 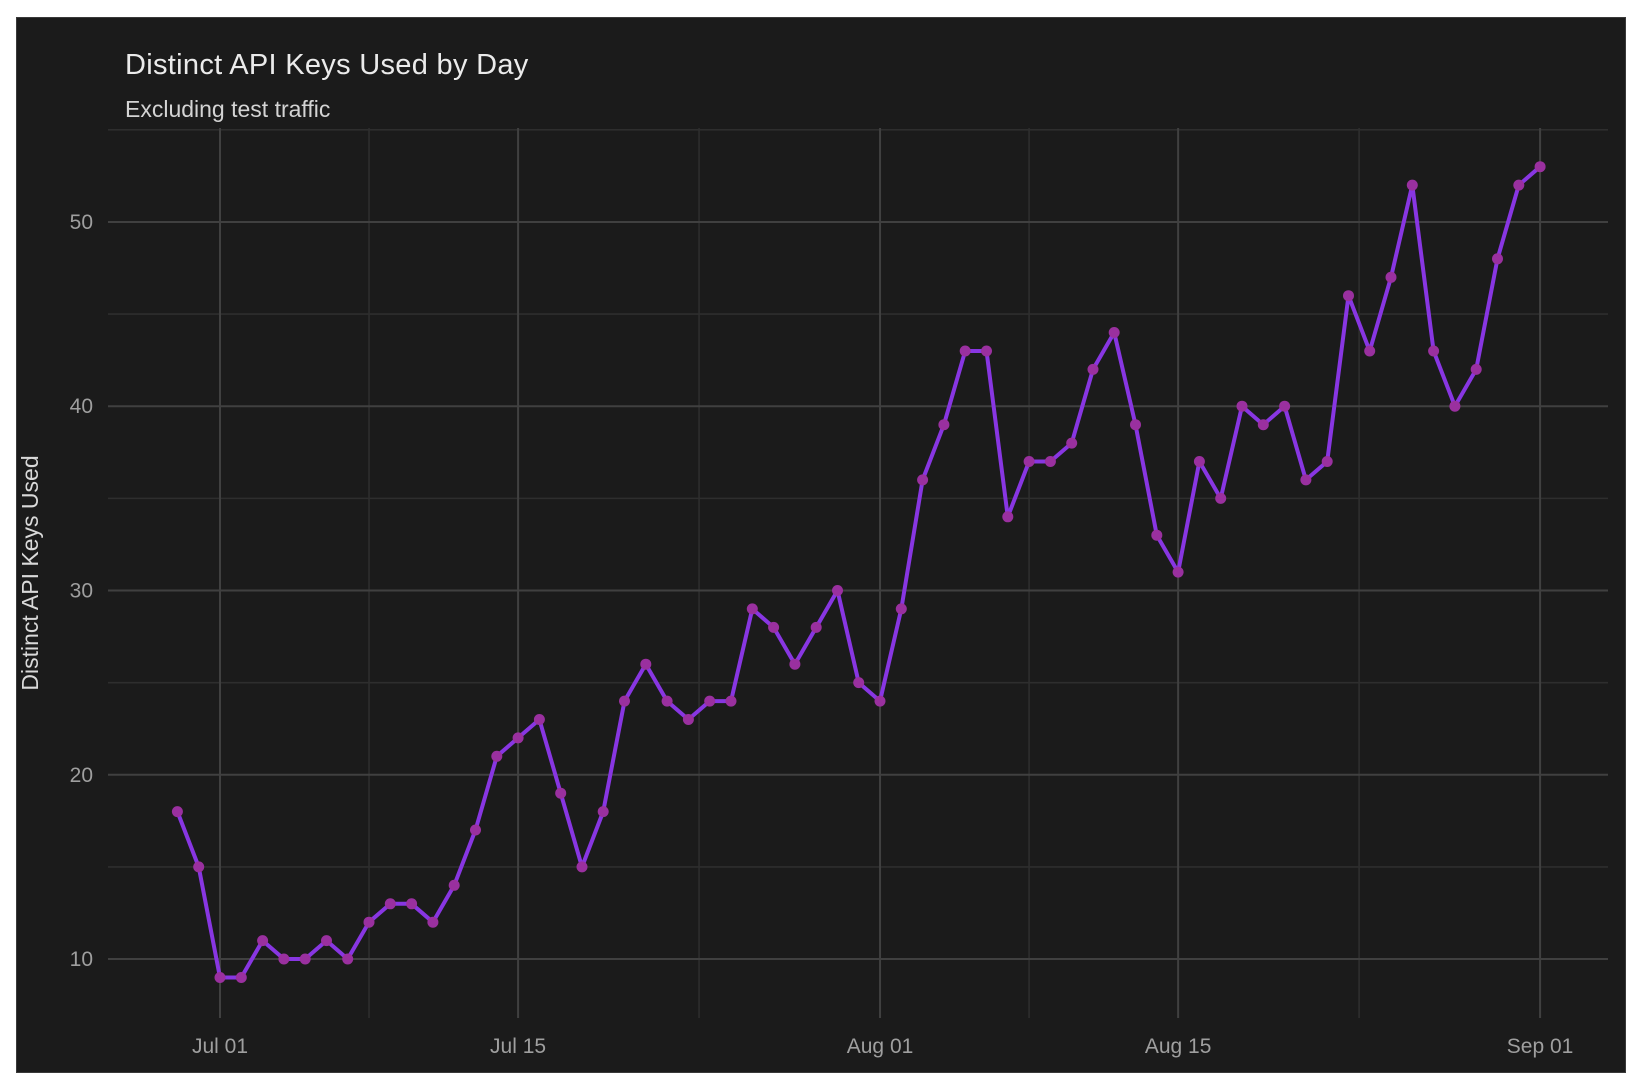 What do you see at coordinates (1540, 1046) in the screenshot?
I see `x-tick-label: Sep 01` at bounding box center [1540, 1046].